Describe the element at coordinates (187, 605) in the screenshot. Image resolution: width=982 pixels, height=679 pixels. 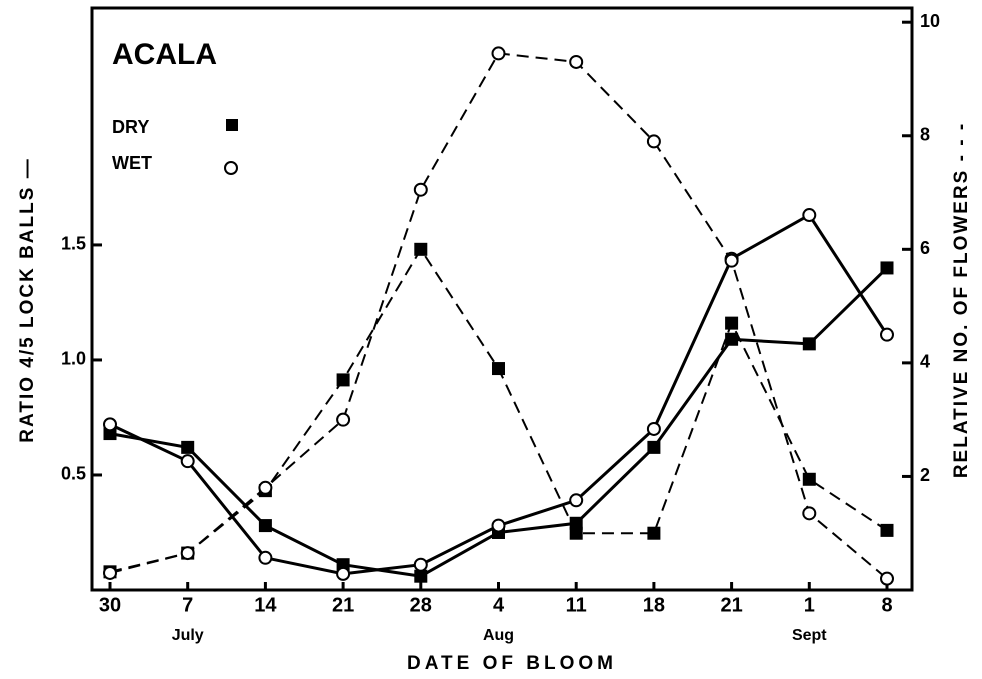
I see `x-tick-label: 7` at that location.